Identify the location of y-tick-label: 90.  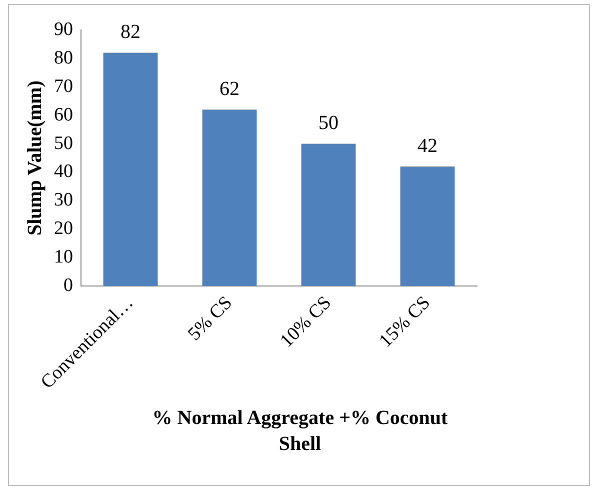
(63, 29).